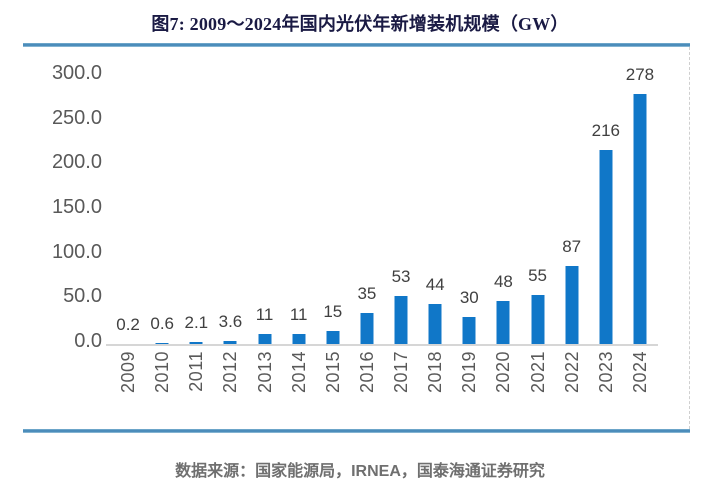  Describe the element at coordinates (689, 238) in the screenshot. I see `right-dashed-border` at that location.